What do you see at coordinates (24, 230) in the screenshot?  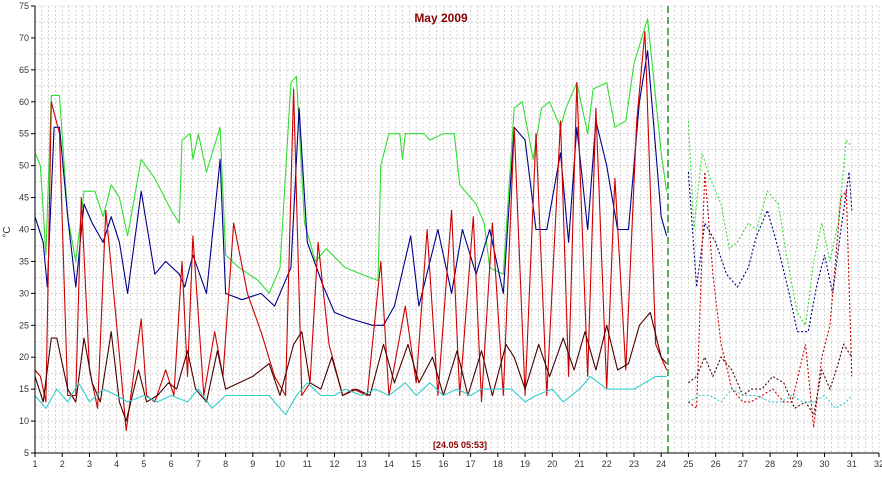 I see `y-tick-label: 40` at bounding box center [24, 230].